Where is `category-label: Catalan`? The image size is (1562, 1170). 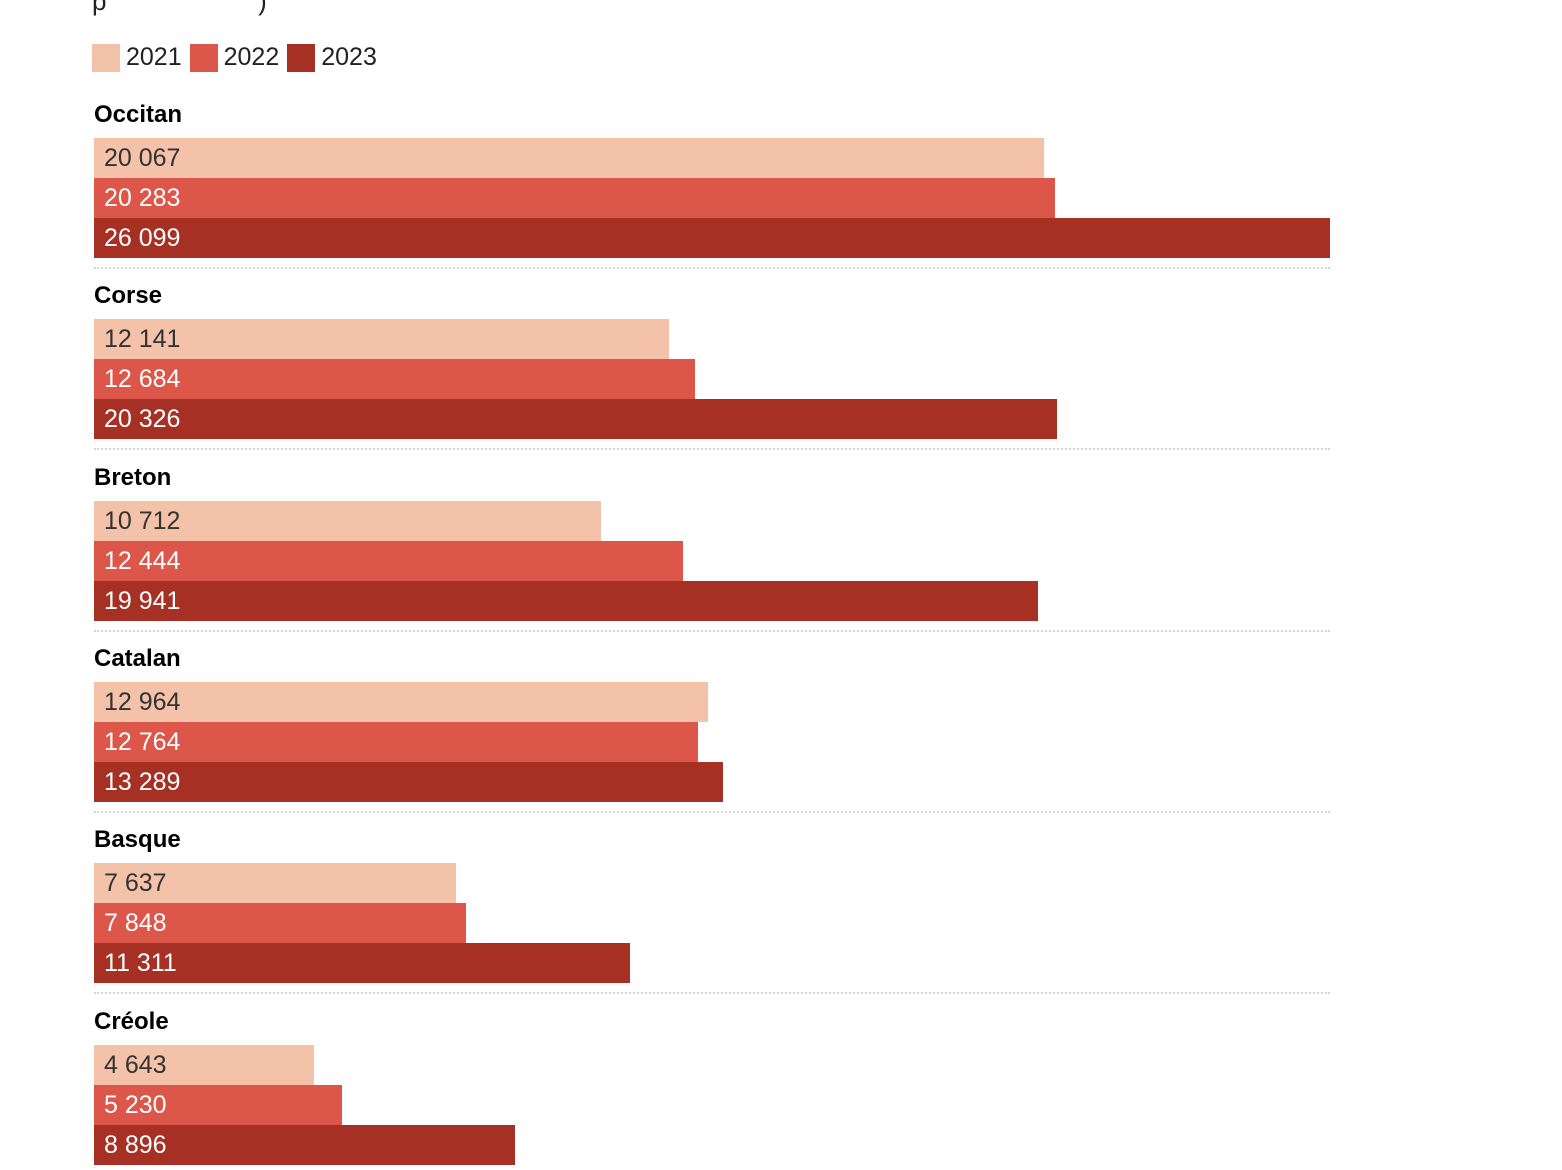
category-label: Catalan is located at coordinates (137, 658).